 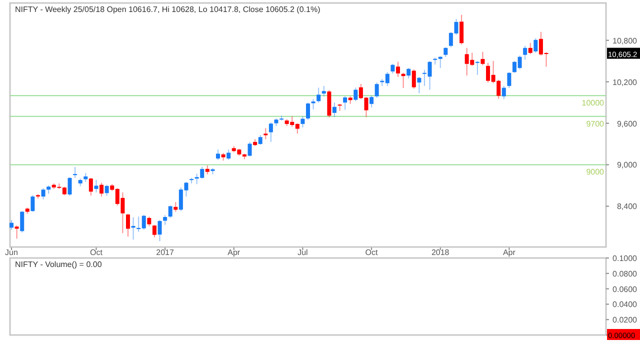 What do you see at coordinates (168, 9) in the screenshot?
I see `chart-title: NIFTY - Weekly 25/05/18 Open 10616.7, Hi 10628, Lo 10417.8, Close 10605.2 (0.1%)` at bounding box center [168, 9].